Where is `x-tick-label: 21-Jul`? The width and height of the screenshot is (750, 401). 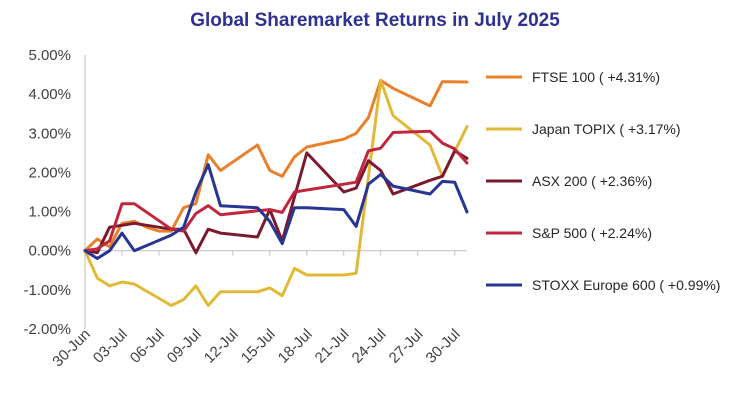
x-tick-label: 21-Jul is located at coordinates (332, 346).